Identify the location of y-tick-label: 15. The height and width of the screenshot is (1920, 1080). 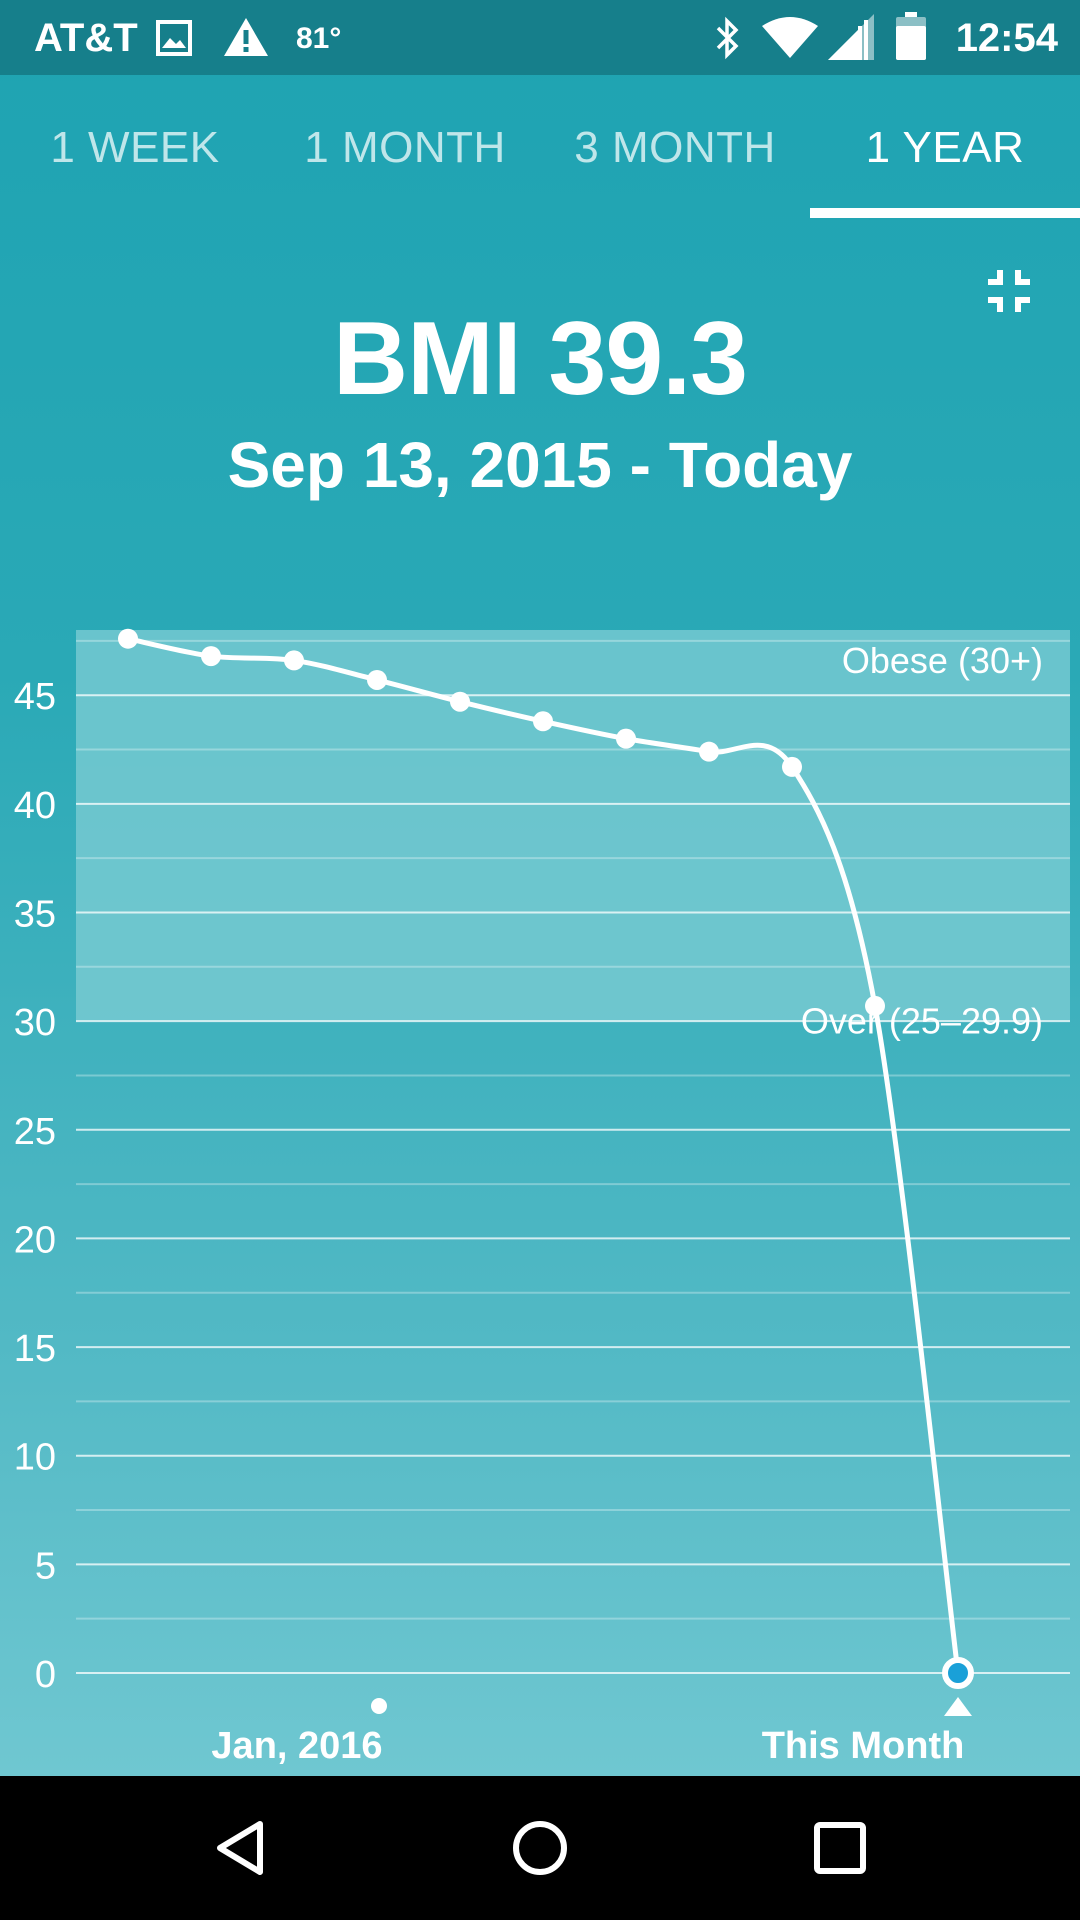
(35, 1349).